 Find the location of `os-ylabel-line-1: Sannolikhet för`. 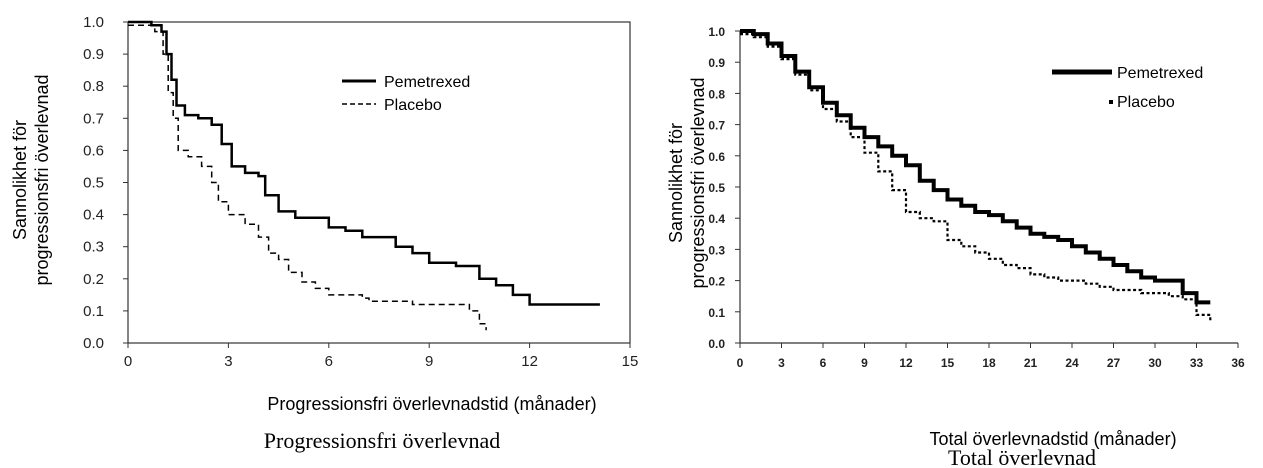

os-ylabel-line-1: Sannolikhet för is located at coordinates (676, 183).